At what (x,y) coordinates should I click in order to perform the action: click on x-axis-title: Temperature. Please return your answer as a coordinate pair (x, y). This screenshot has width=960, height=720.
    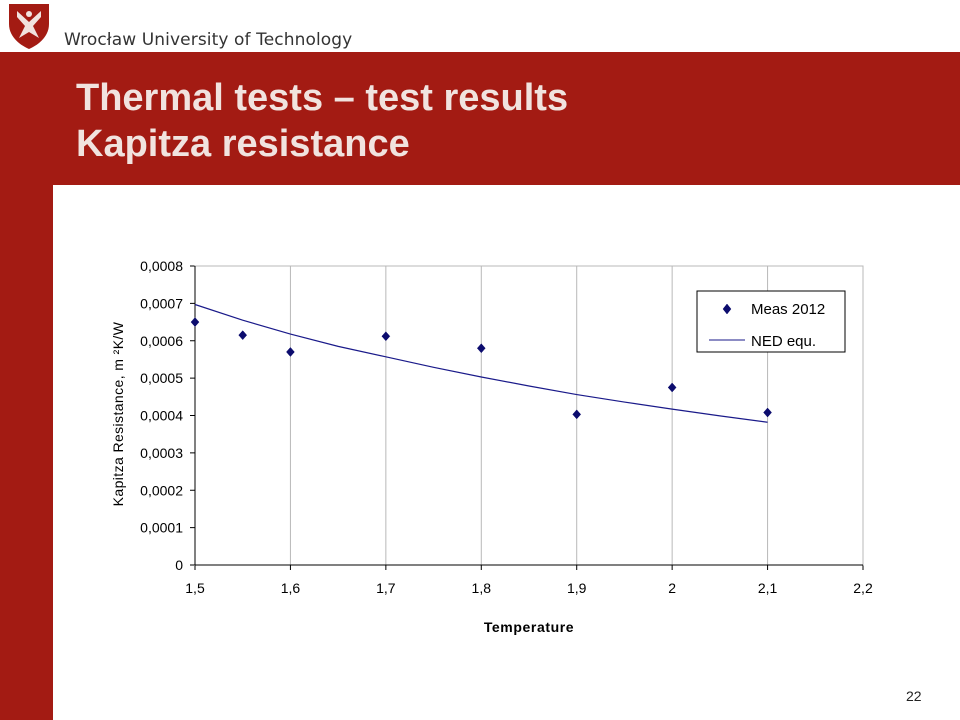
    Looking at the image, I should click on (529, 627).